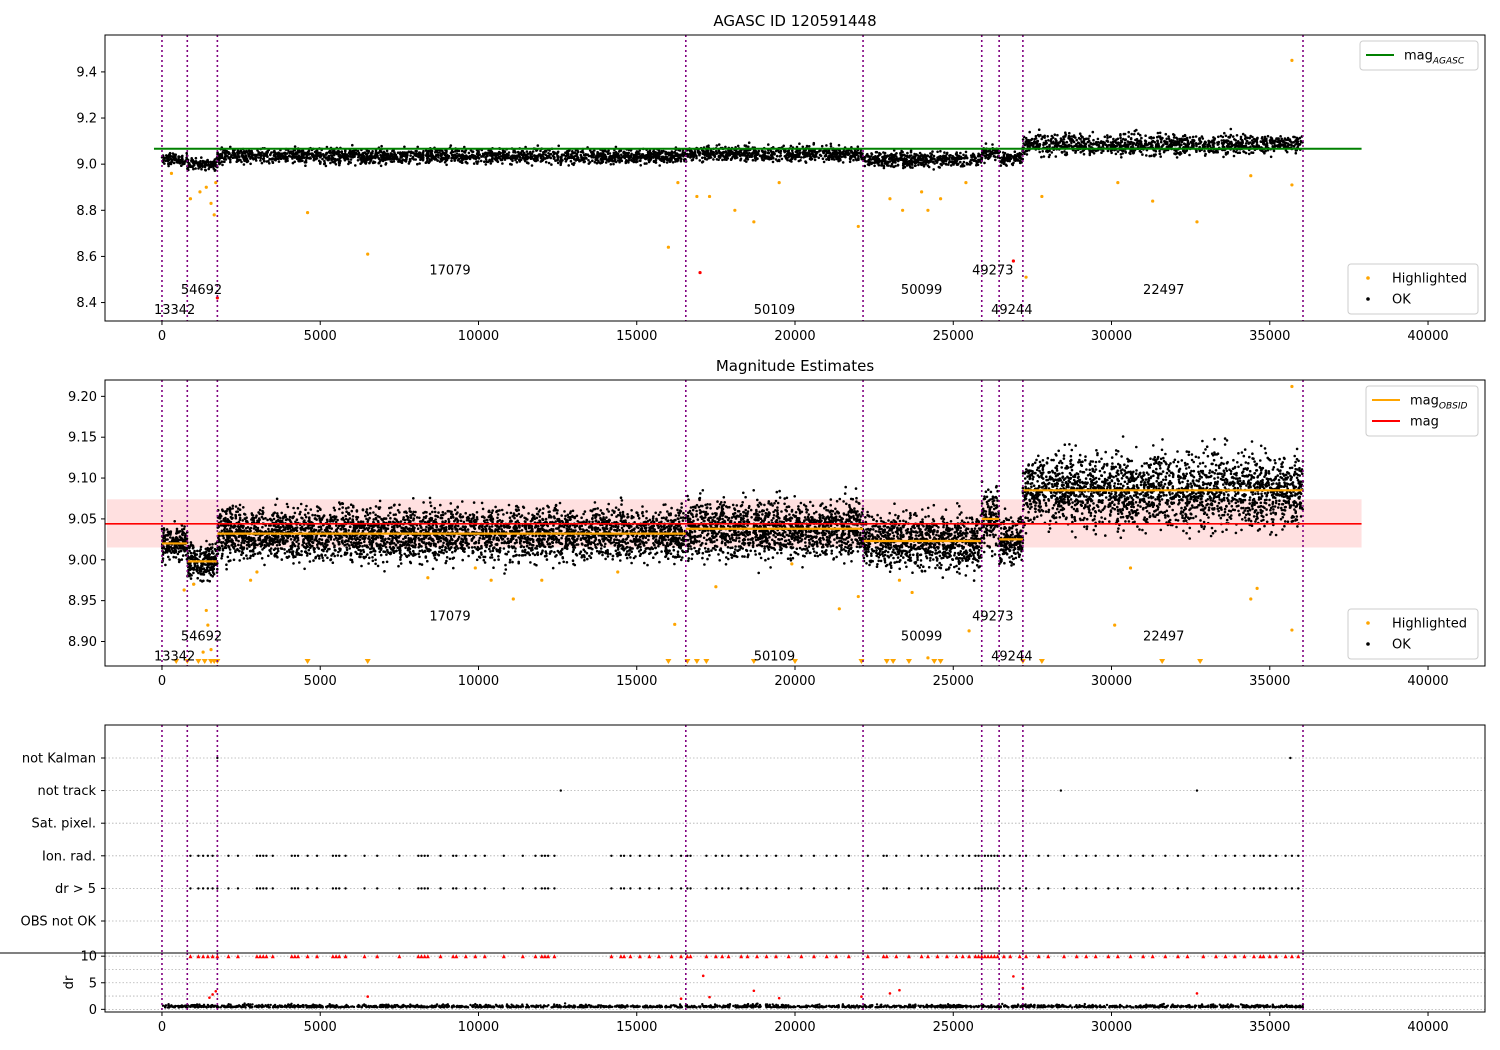 This screenshot has height=1050, width=1500. What do you see at coordinates (1011, 310) in the screenshot?
I see `obsid-label: 49244` at bounding box center [1011, 310].